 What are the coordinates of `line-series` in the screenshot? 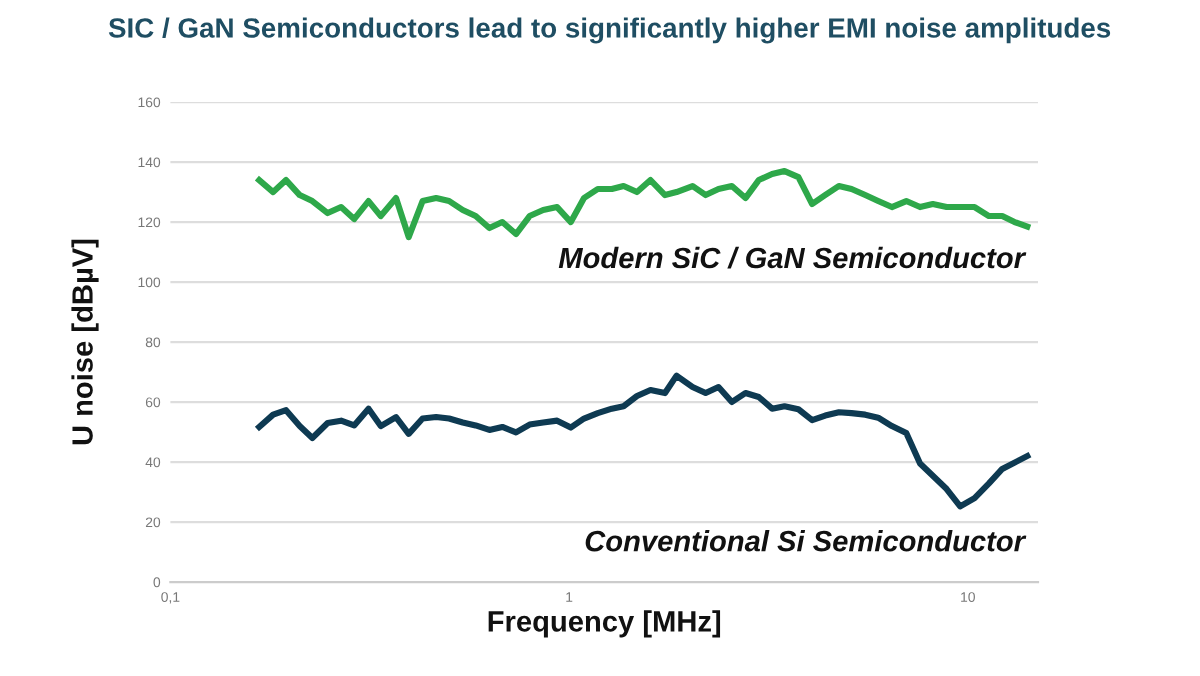 It's located at (643, 204).